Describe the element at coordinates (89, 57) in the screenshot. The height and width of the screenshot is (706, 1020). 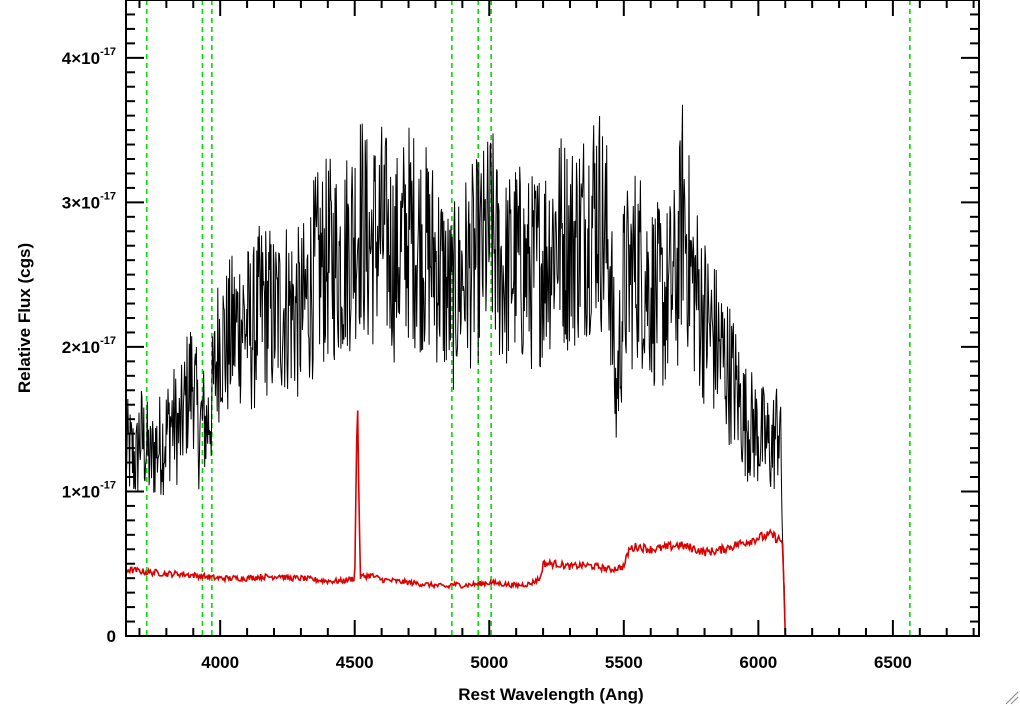
I see `y-tick-label: 4×10⁻¹⁷` at that location.